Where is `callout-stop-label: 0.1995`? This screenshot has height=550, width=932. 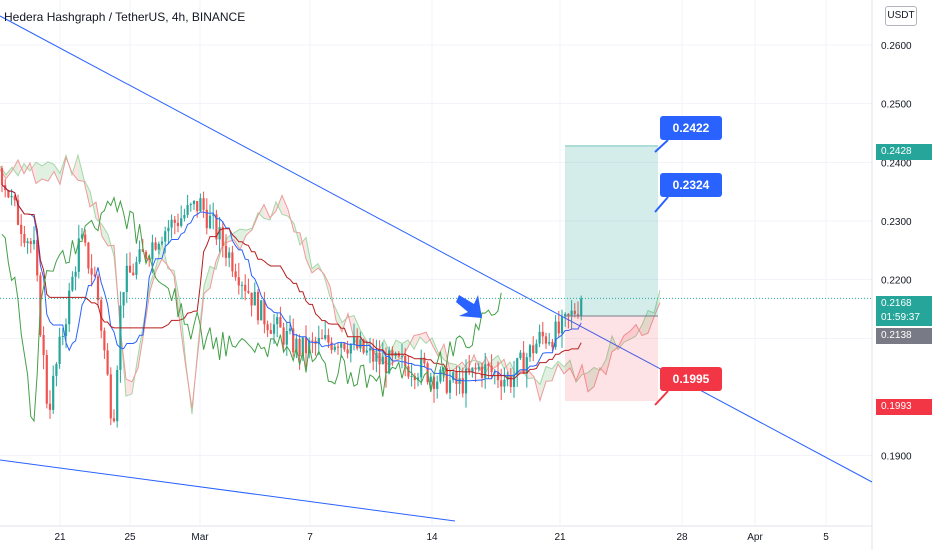
callout-stop-label: 0.1995 is located at coordinates (691, 379).